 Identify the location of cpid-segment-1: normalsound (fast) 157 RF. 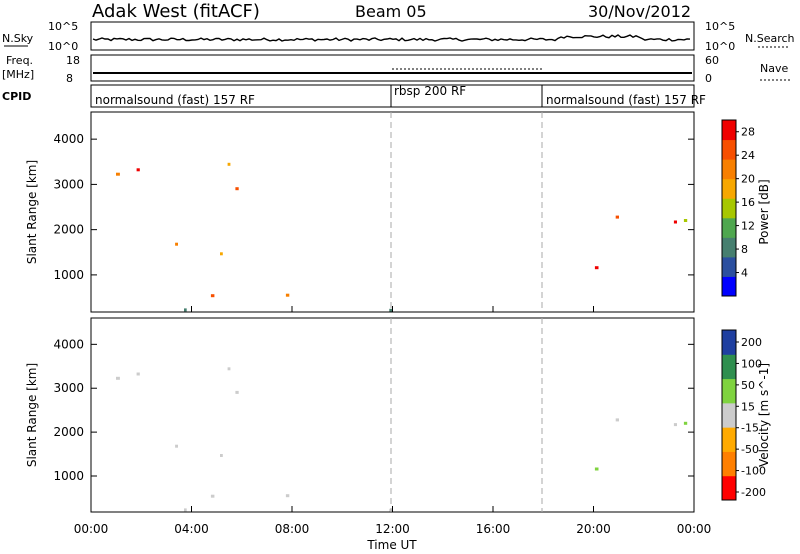
(175, 100).